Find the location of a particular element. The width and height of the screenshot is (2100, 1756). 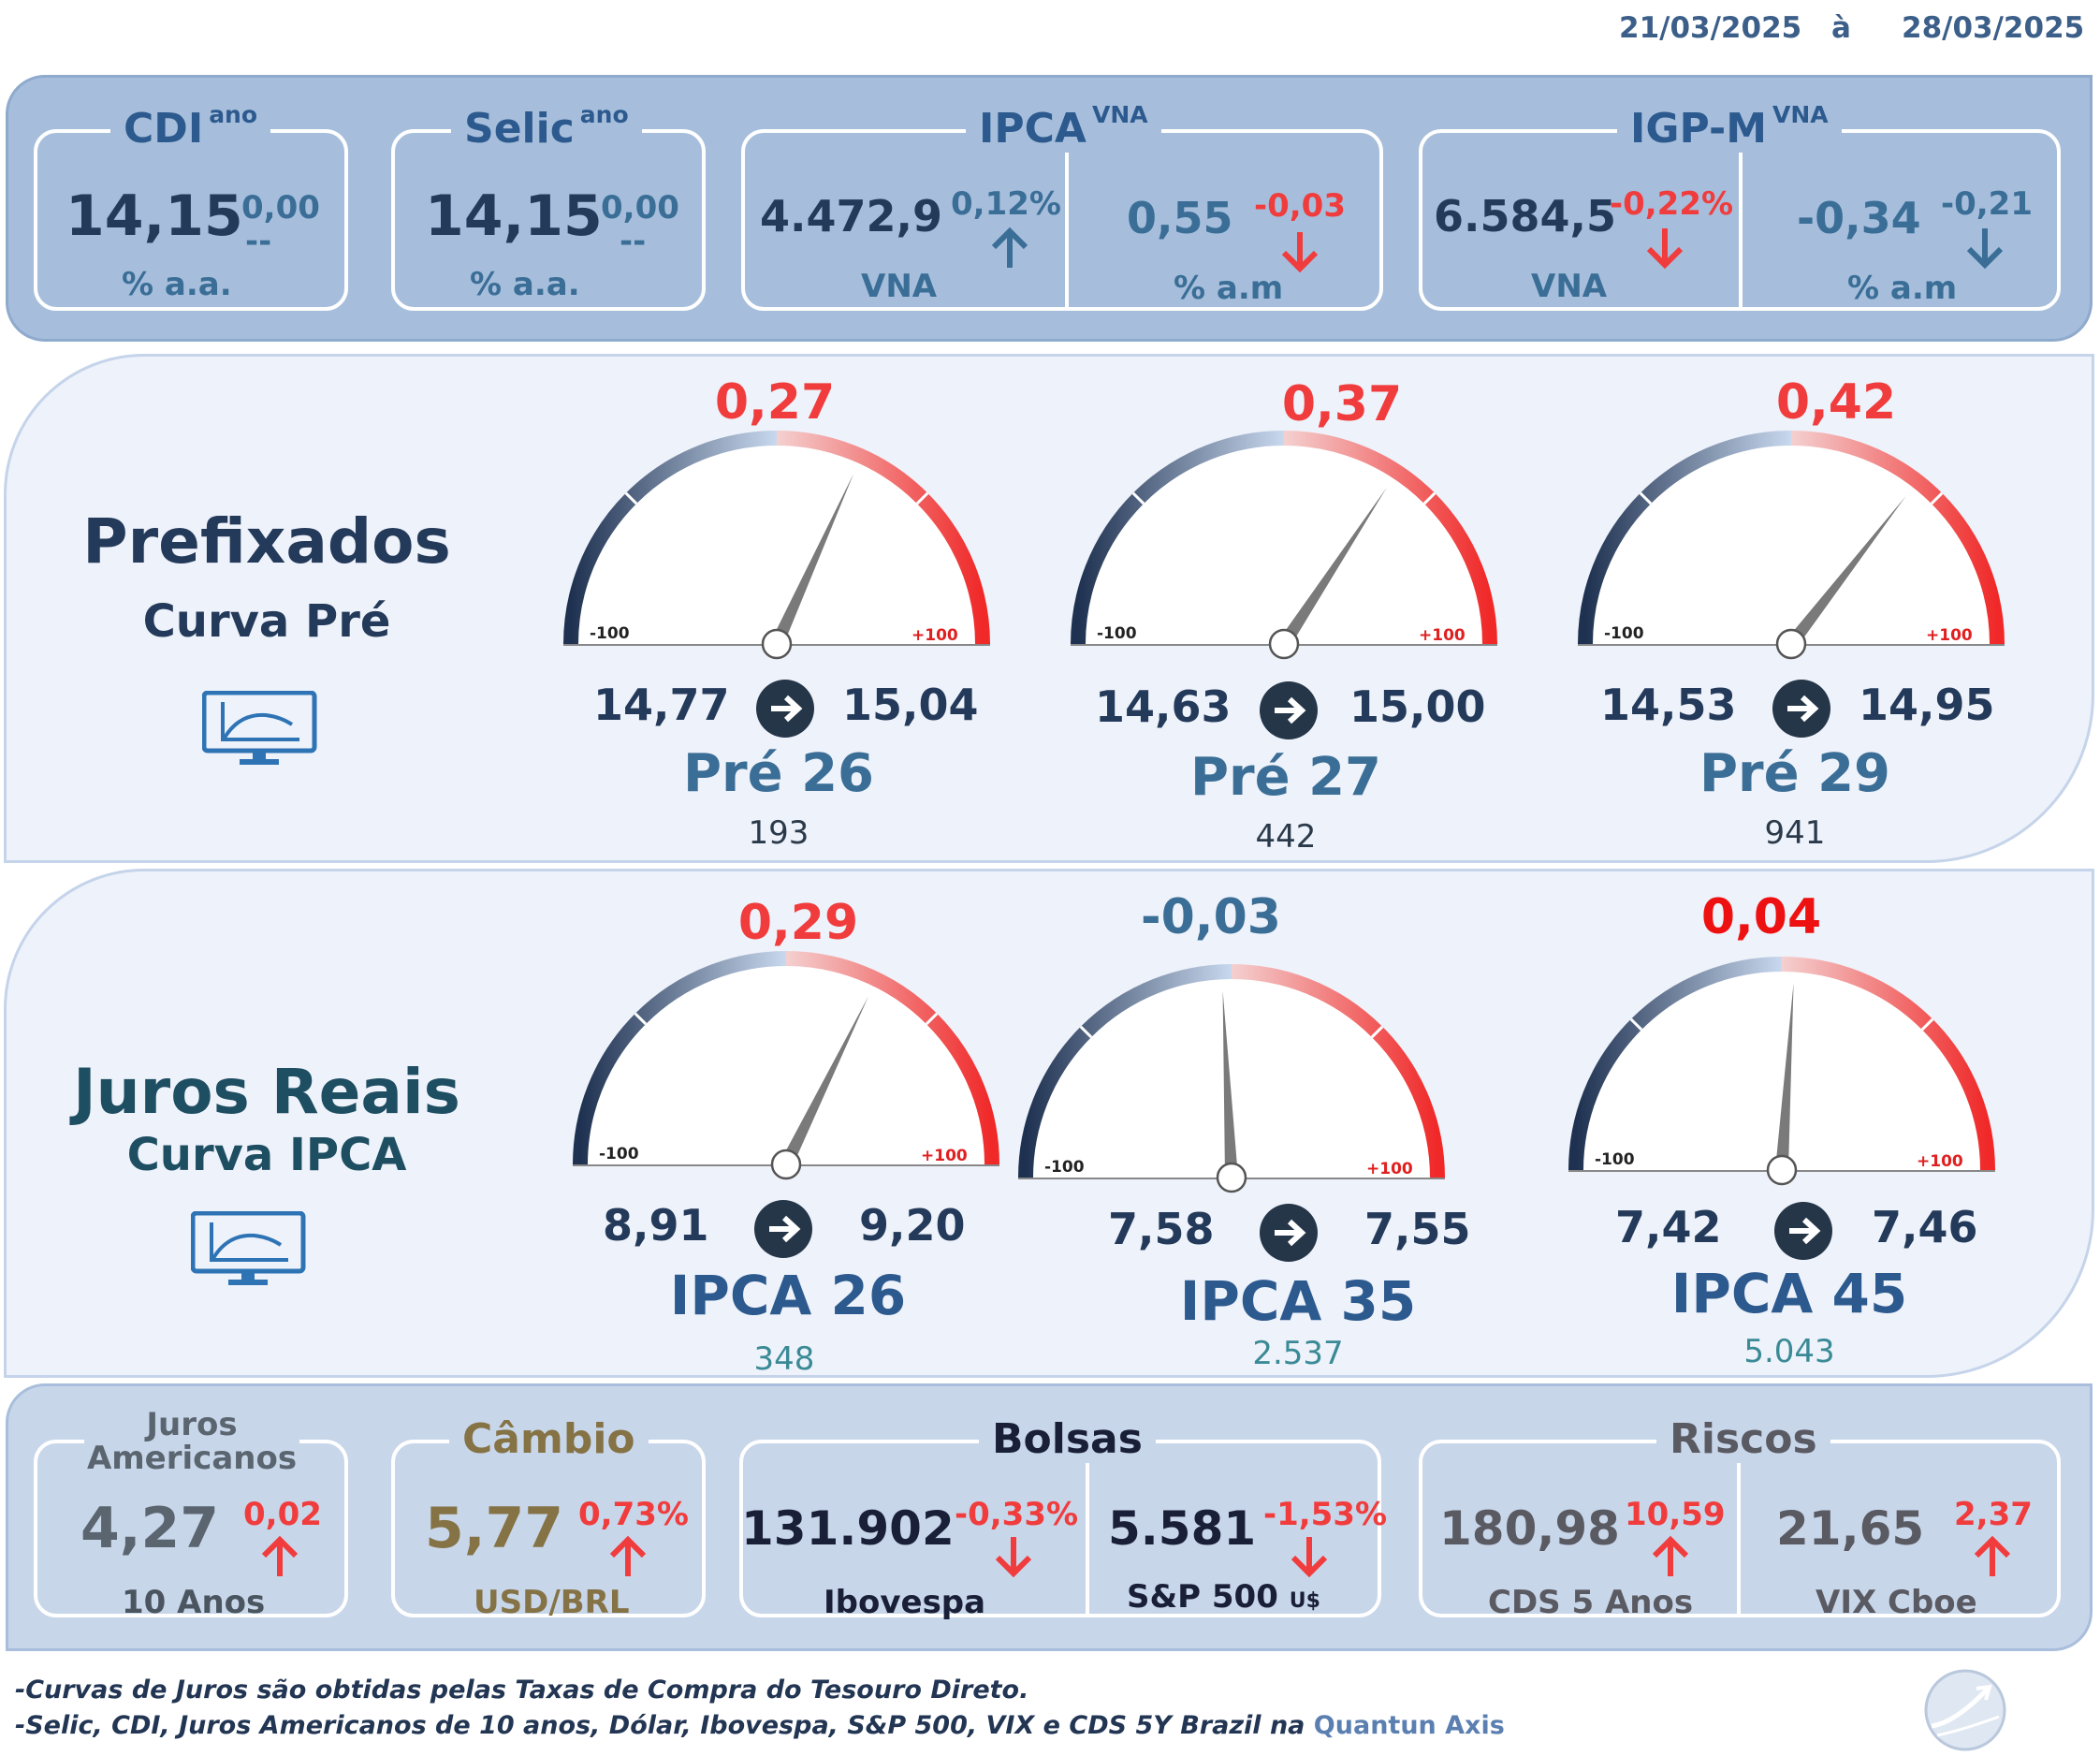

gauge-from: 14,77 is located at coordinates (661, 705).